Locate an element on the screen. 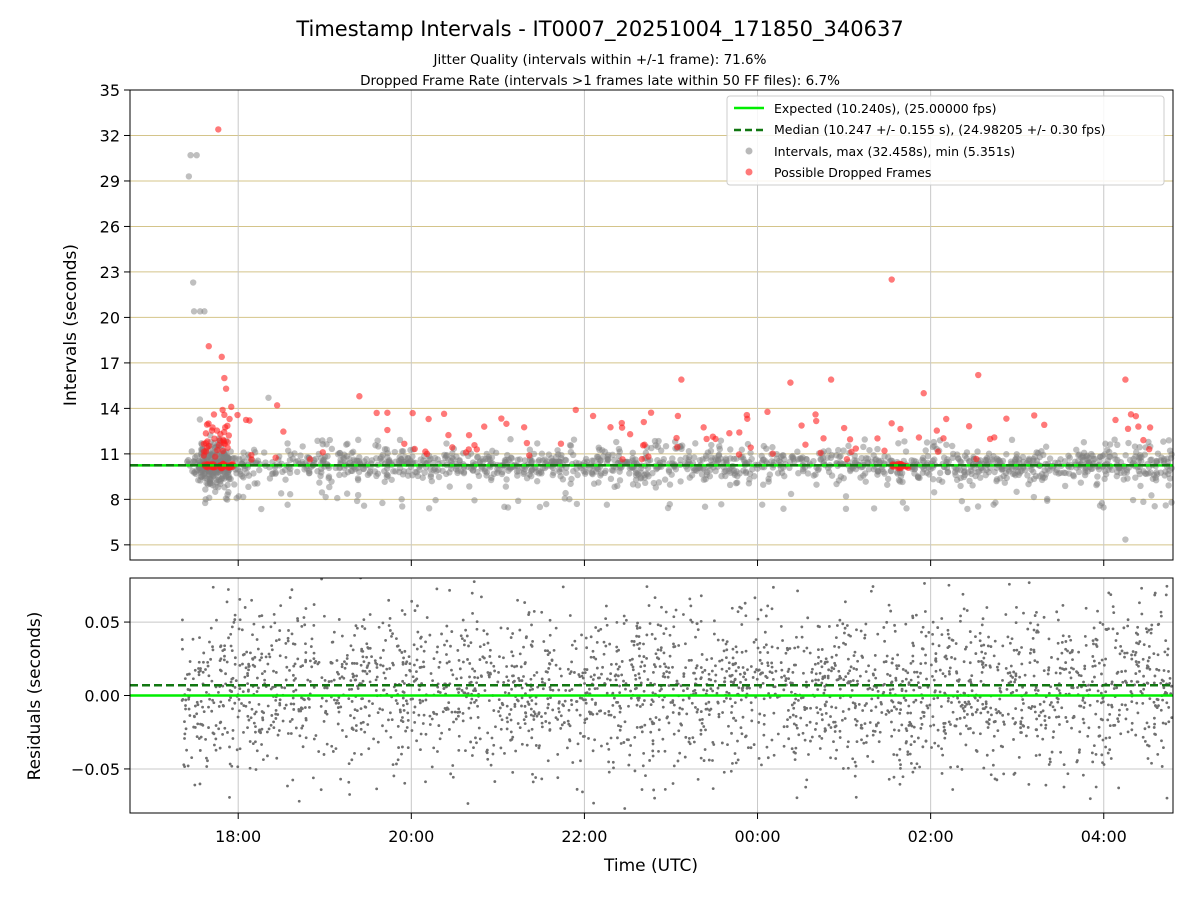 This screenshot has width=1200, height=900. x-tick-label: 00:00 is located at coordinates (757, 836).